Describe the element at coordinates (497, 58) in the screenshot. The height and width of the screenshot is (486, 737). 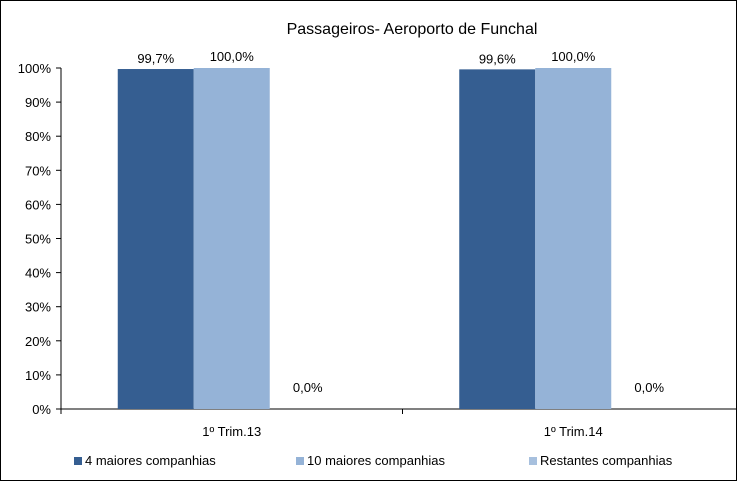
I see `data-label: 99,6%` at that location.